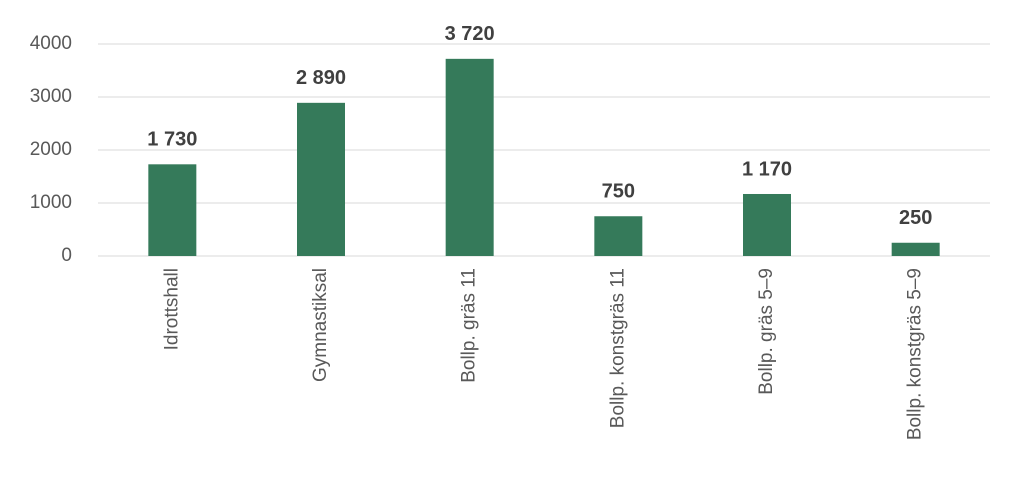 The image size is (1030, 492). I want to click on x-tick-label: Bollp. gräs 5–9, so click(766, 331).